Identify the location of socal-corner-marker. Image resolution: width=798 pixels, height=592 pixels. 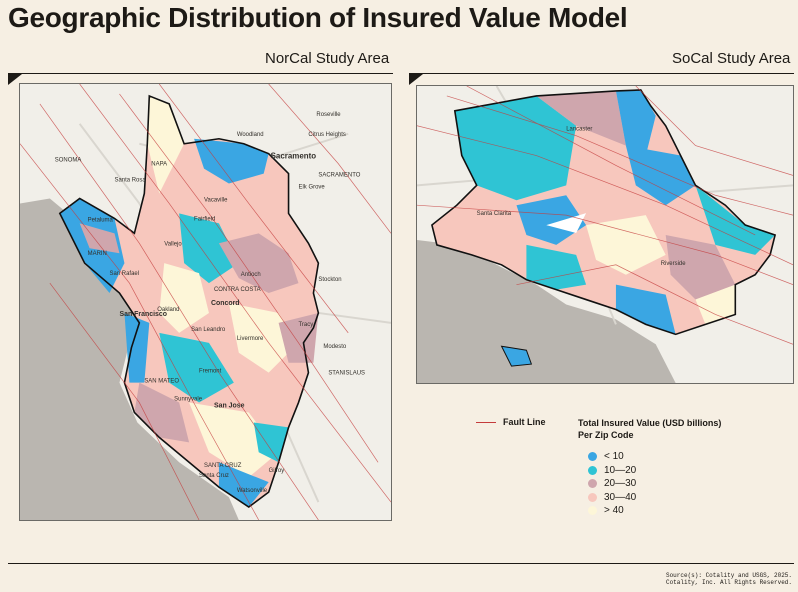
(416, 79).